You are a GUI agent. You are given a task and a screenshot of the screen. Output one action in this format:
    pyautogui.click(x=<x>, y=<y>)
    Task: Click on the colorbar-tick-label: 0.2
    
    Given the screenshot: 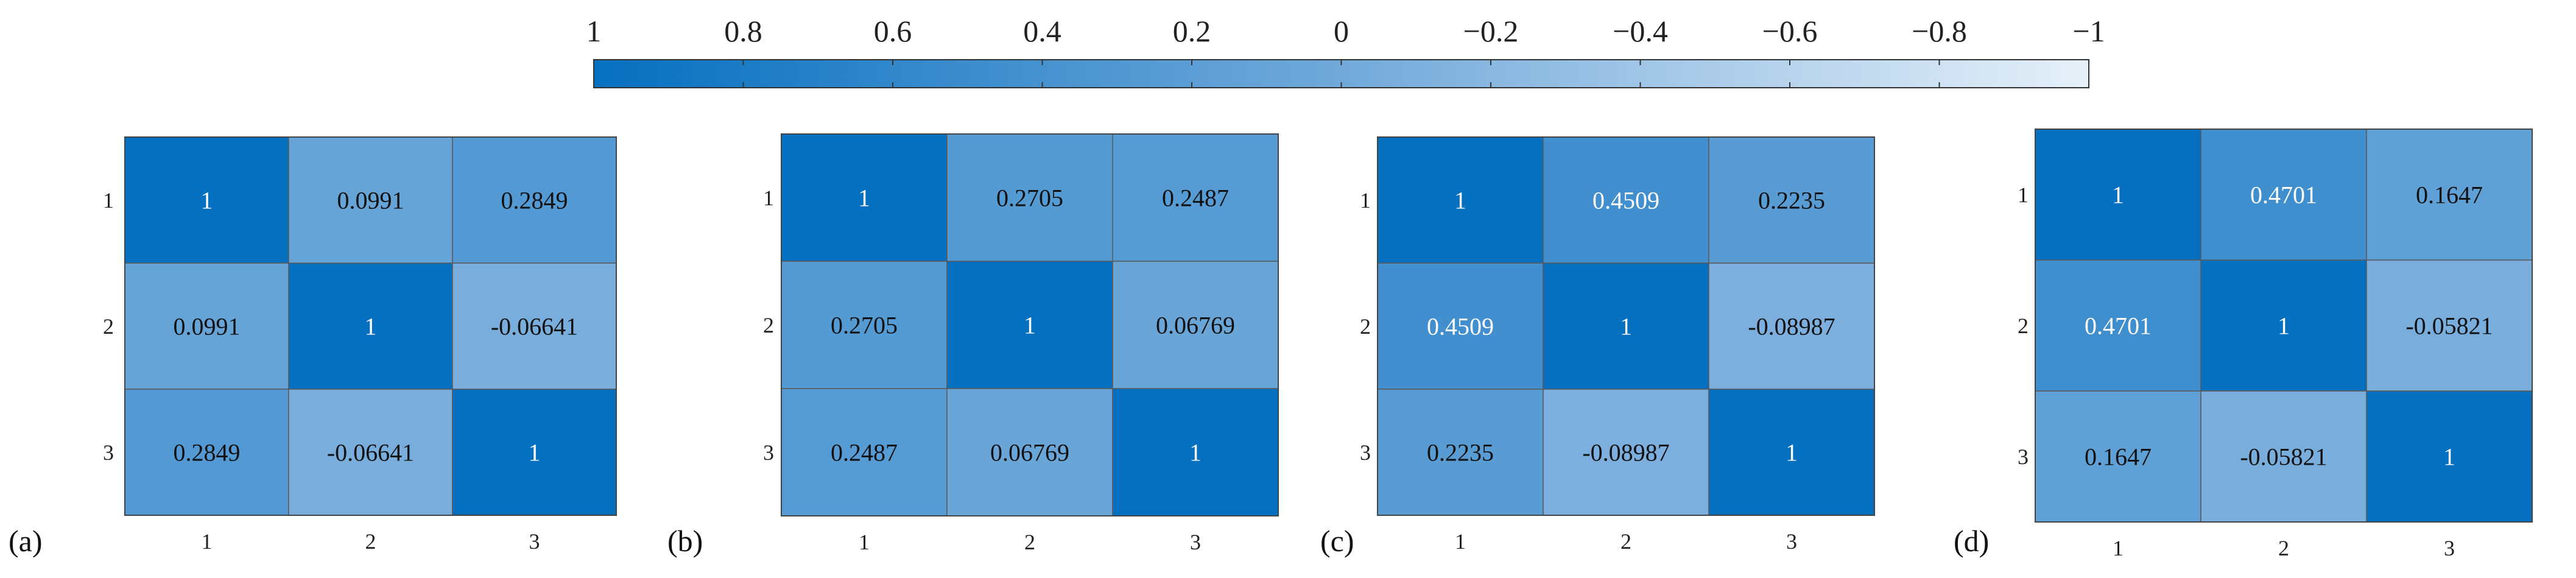 What is the action you would take?
    pyautogui.click(x=1192, y=31)
    